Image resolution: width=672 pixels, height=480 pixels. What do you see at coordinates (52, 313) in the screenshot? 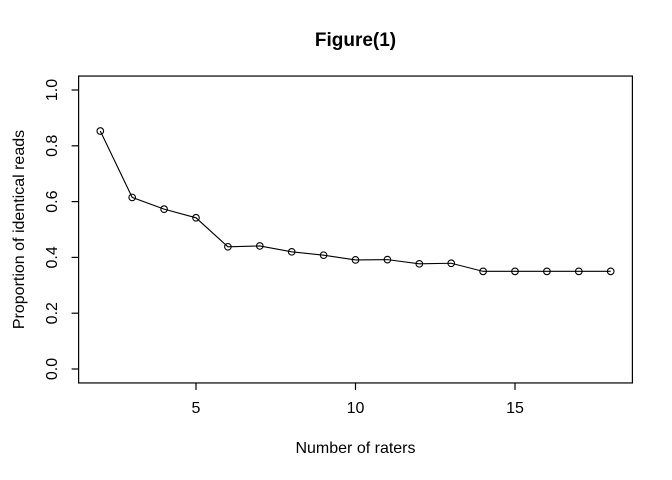
I see `y-tick-label: 0.2` at bounding box center [52, 313].